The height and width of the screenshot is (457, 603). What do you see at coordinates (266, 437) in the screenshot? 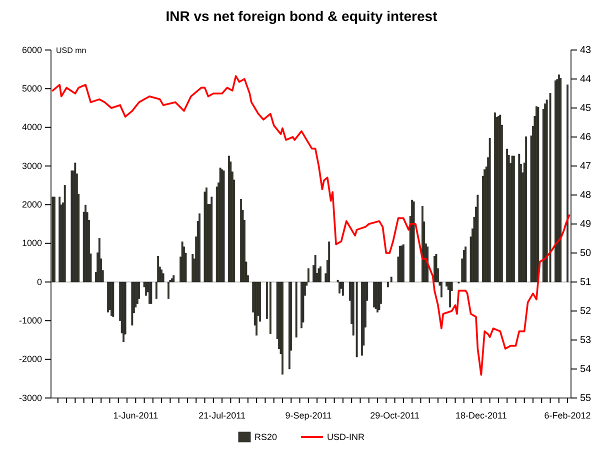
I see `legend-label: RS20` at bounding box center [266, 437].